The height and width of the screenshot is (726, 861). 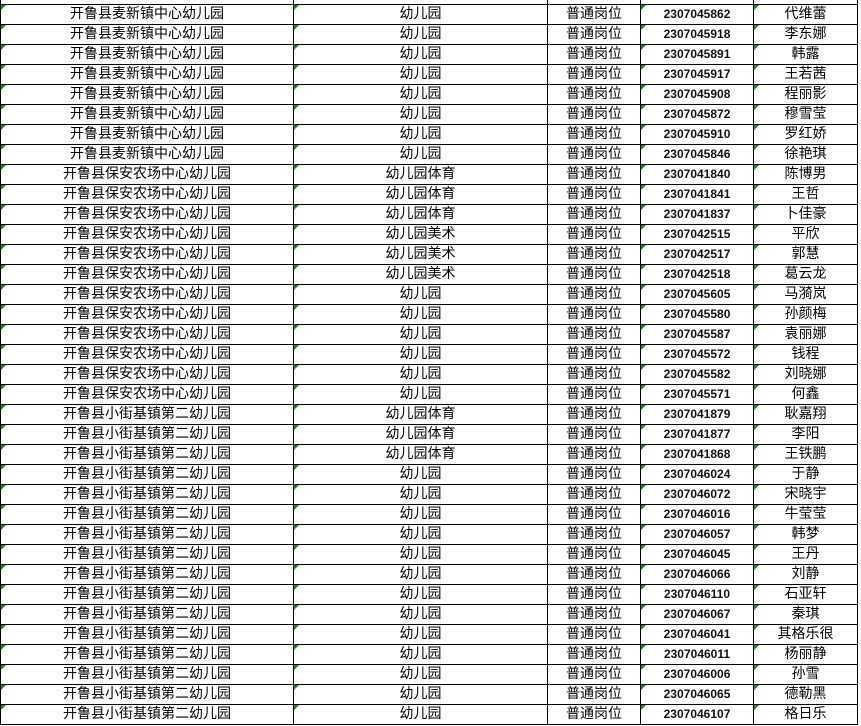 What do you see at coordinates (805, 314) in the screenshot?
I see `cell-name: 孙颜梅` at bounding box center [805, 314].